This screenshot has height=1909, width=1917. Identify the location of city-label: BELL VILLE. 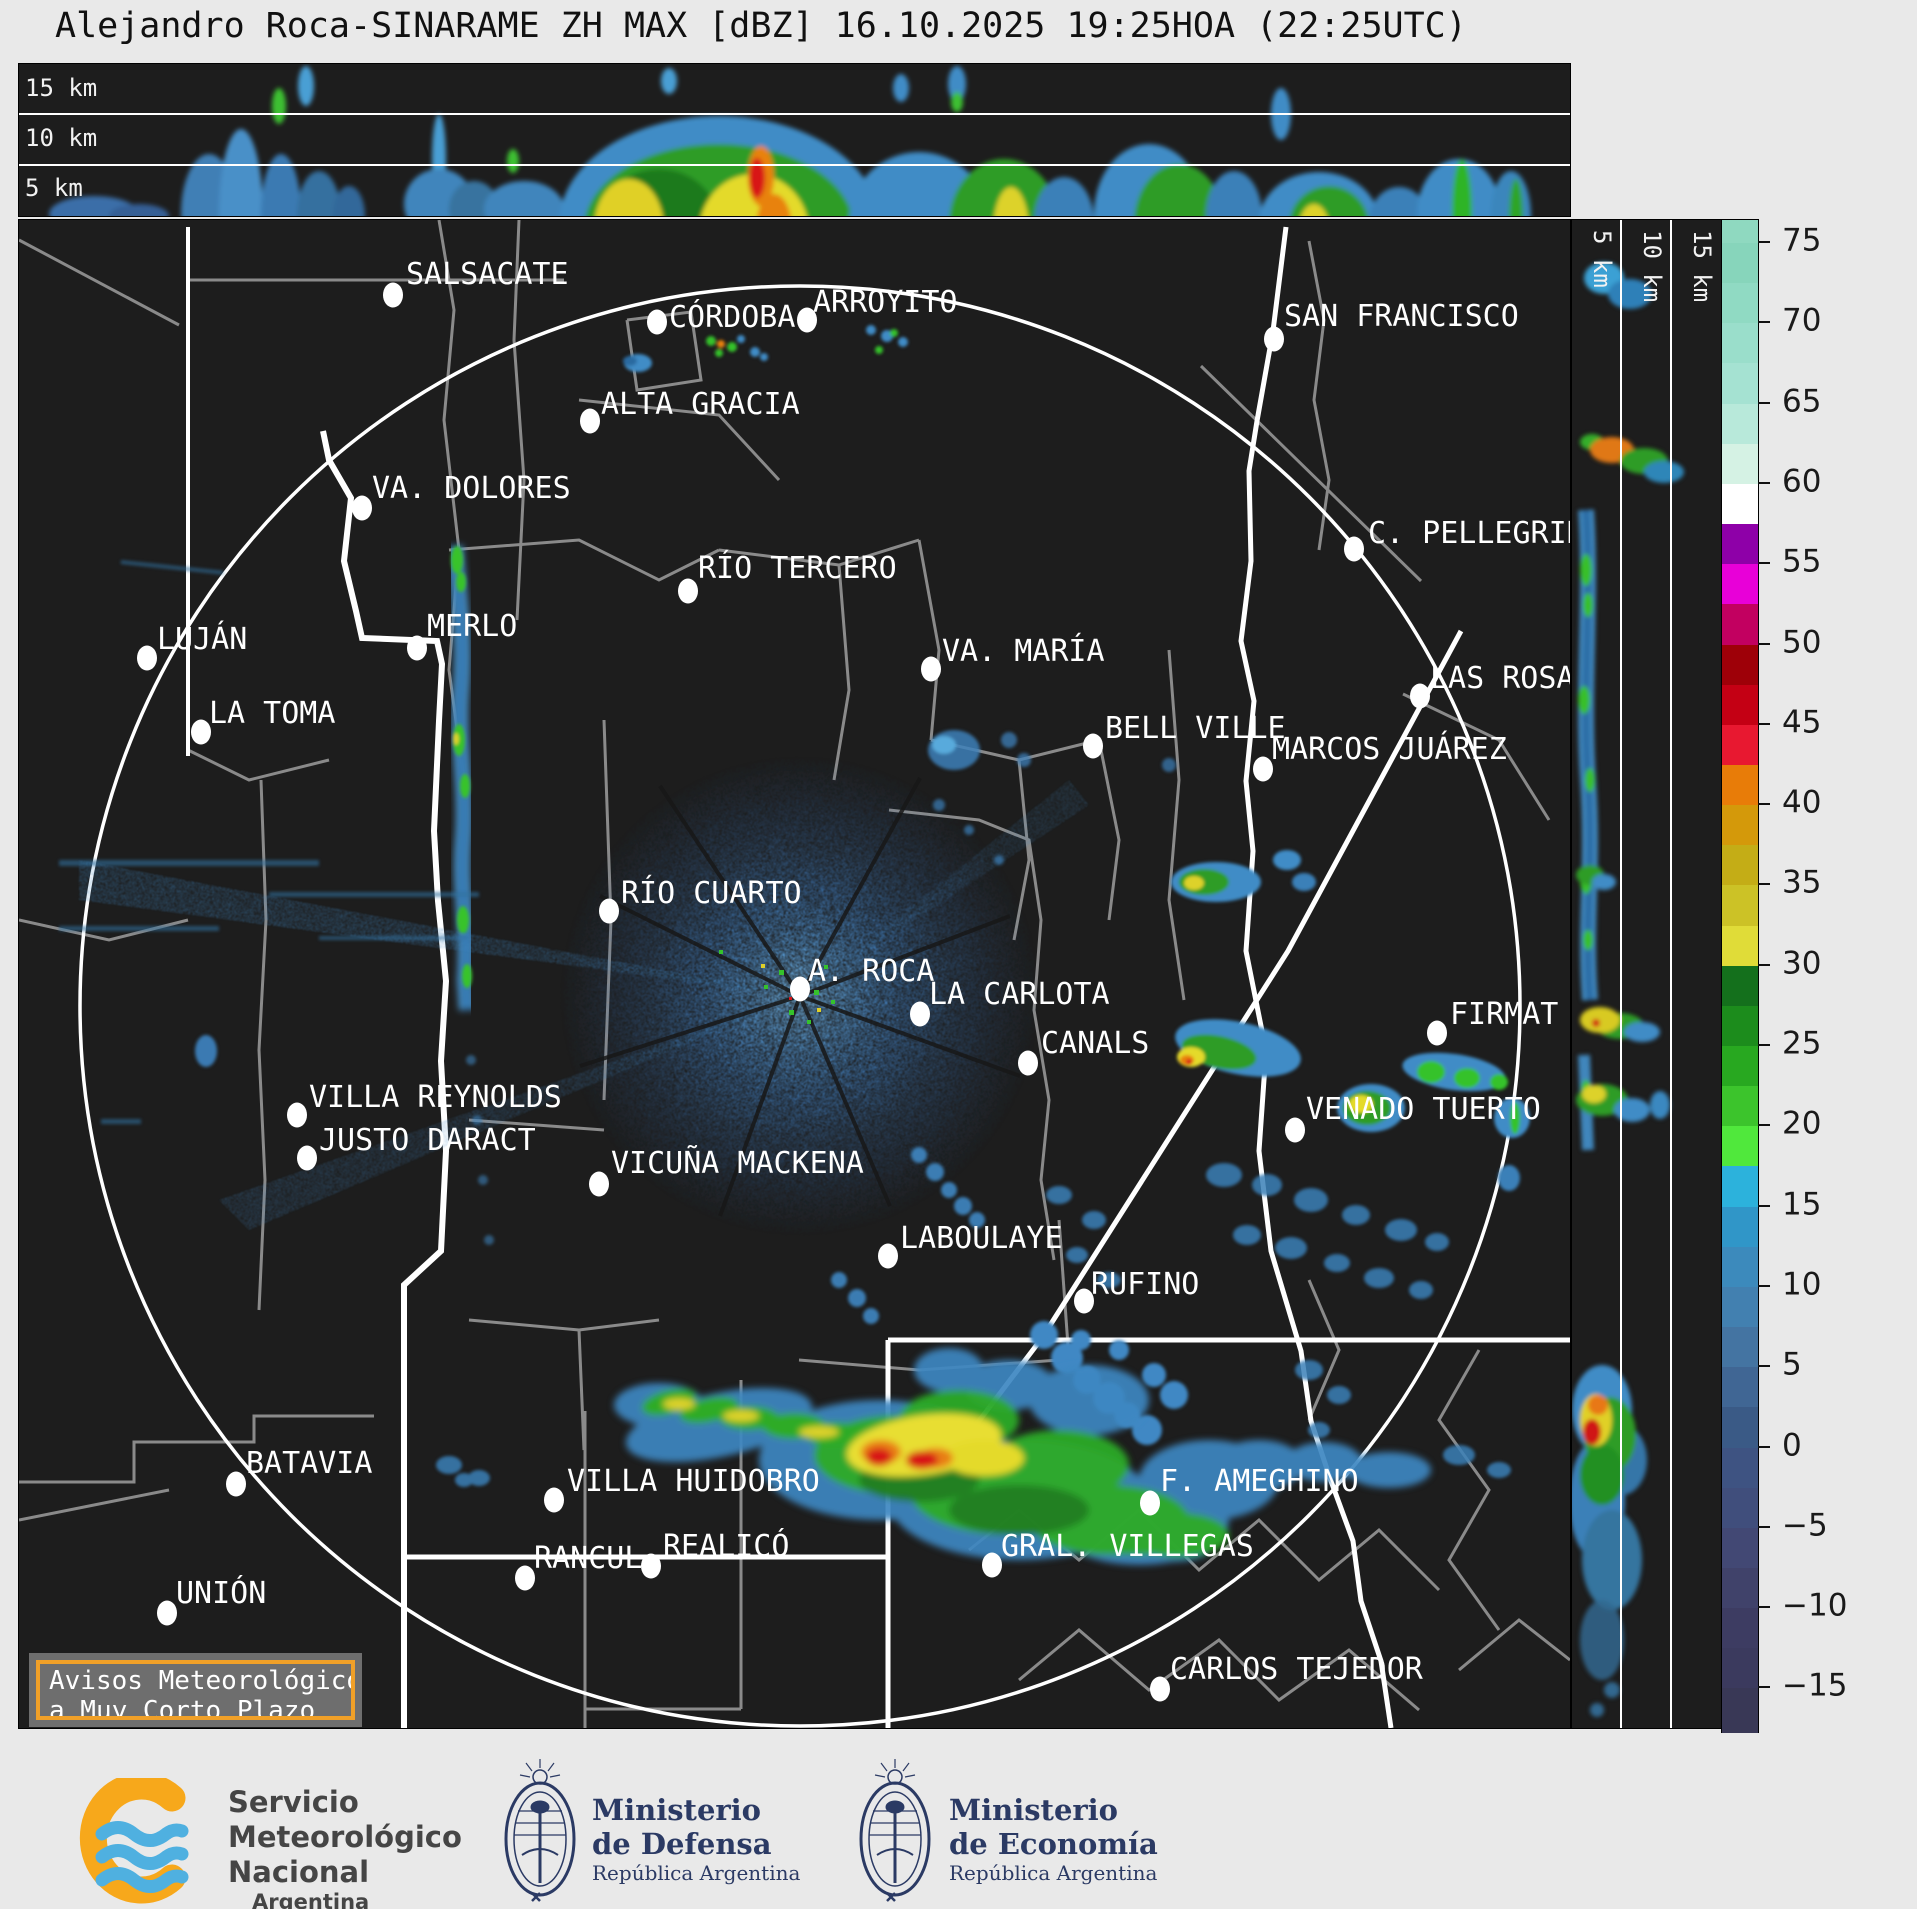
(1195, 728).